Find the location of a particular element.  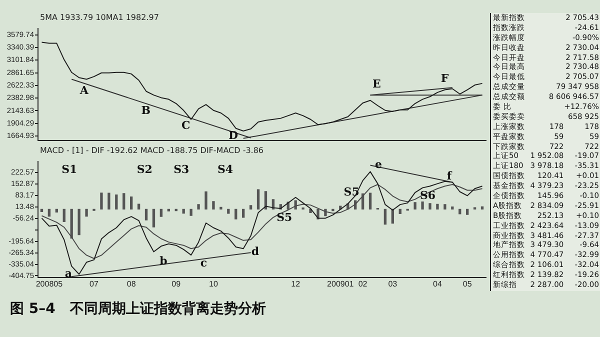

x-tick-label: 200901 is located at coordinates (340, 283).